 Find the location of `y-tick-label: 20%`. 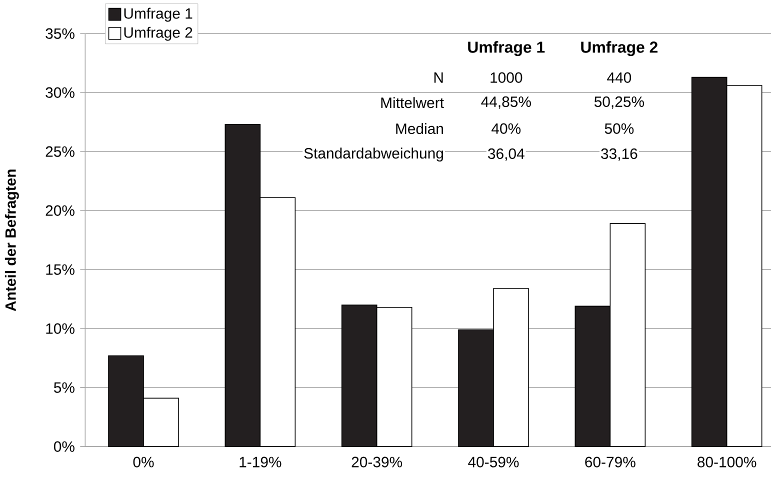

y-tick-label: 20% is located at coordinates (60, 210).